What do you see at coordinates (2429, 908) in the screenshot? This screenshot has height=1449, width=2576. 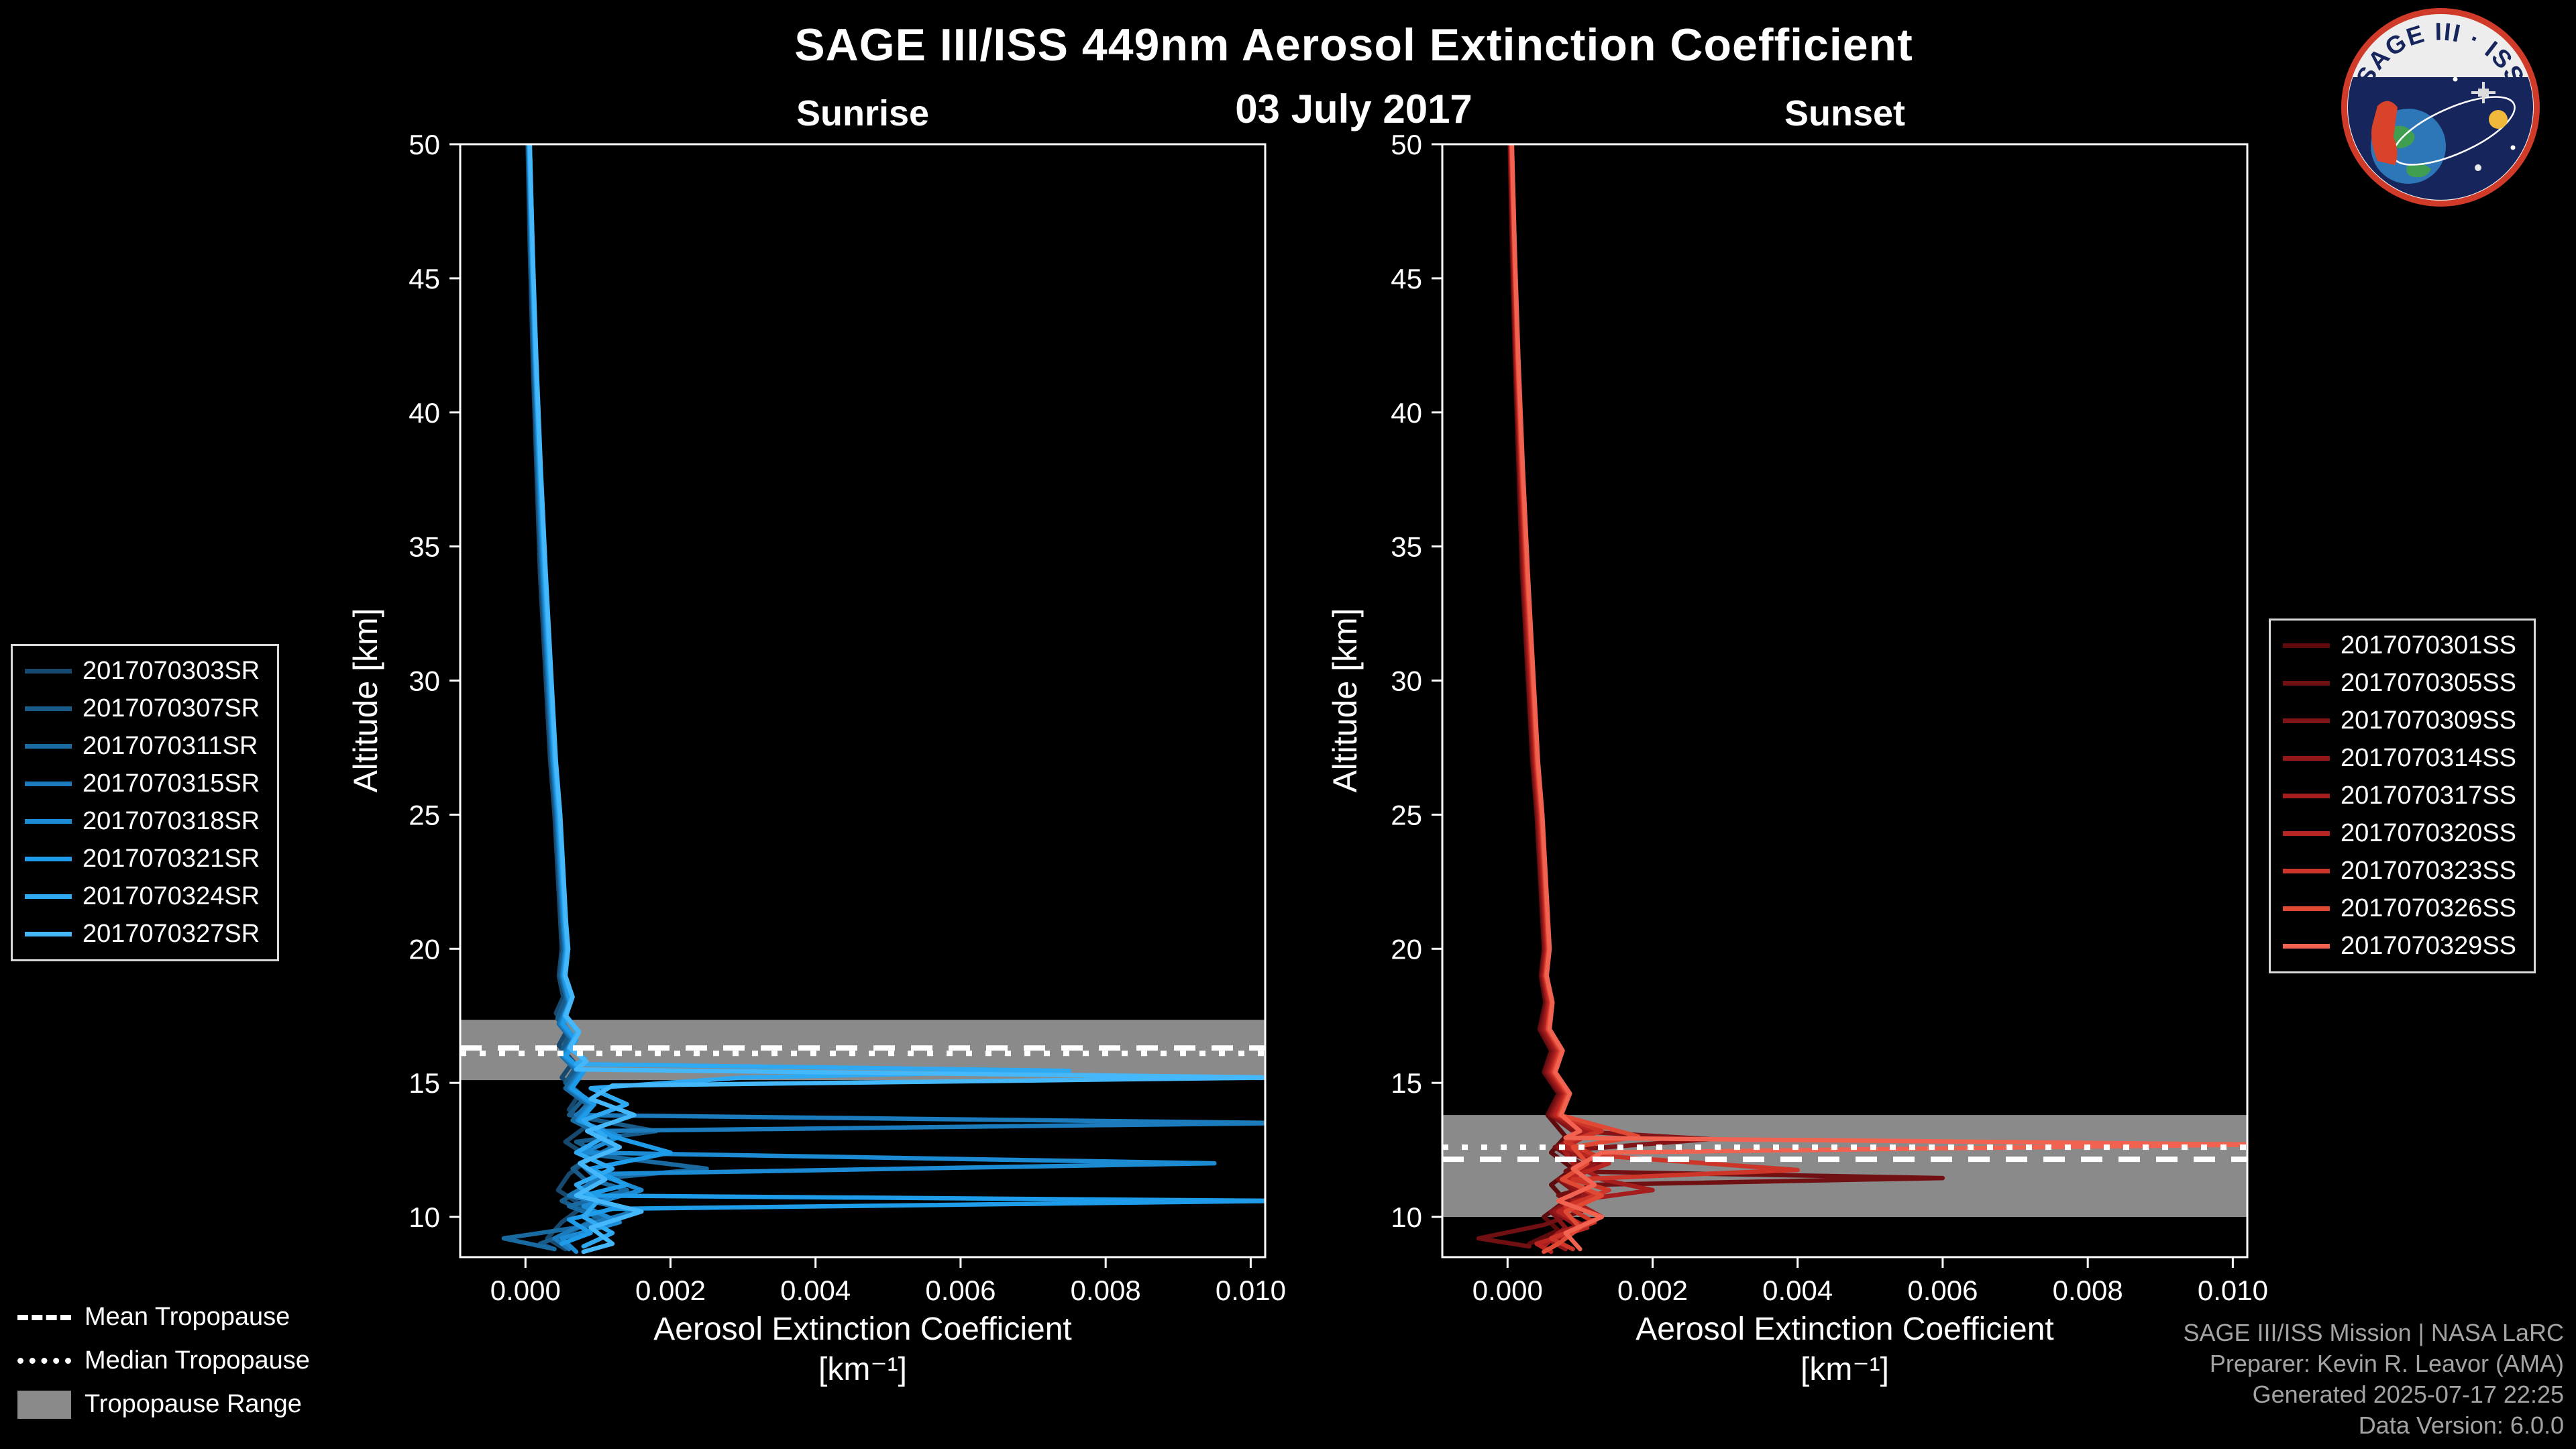 I see `legend-label: 2017070326SS` at bounding box center [2429, 908].